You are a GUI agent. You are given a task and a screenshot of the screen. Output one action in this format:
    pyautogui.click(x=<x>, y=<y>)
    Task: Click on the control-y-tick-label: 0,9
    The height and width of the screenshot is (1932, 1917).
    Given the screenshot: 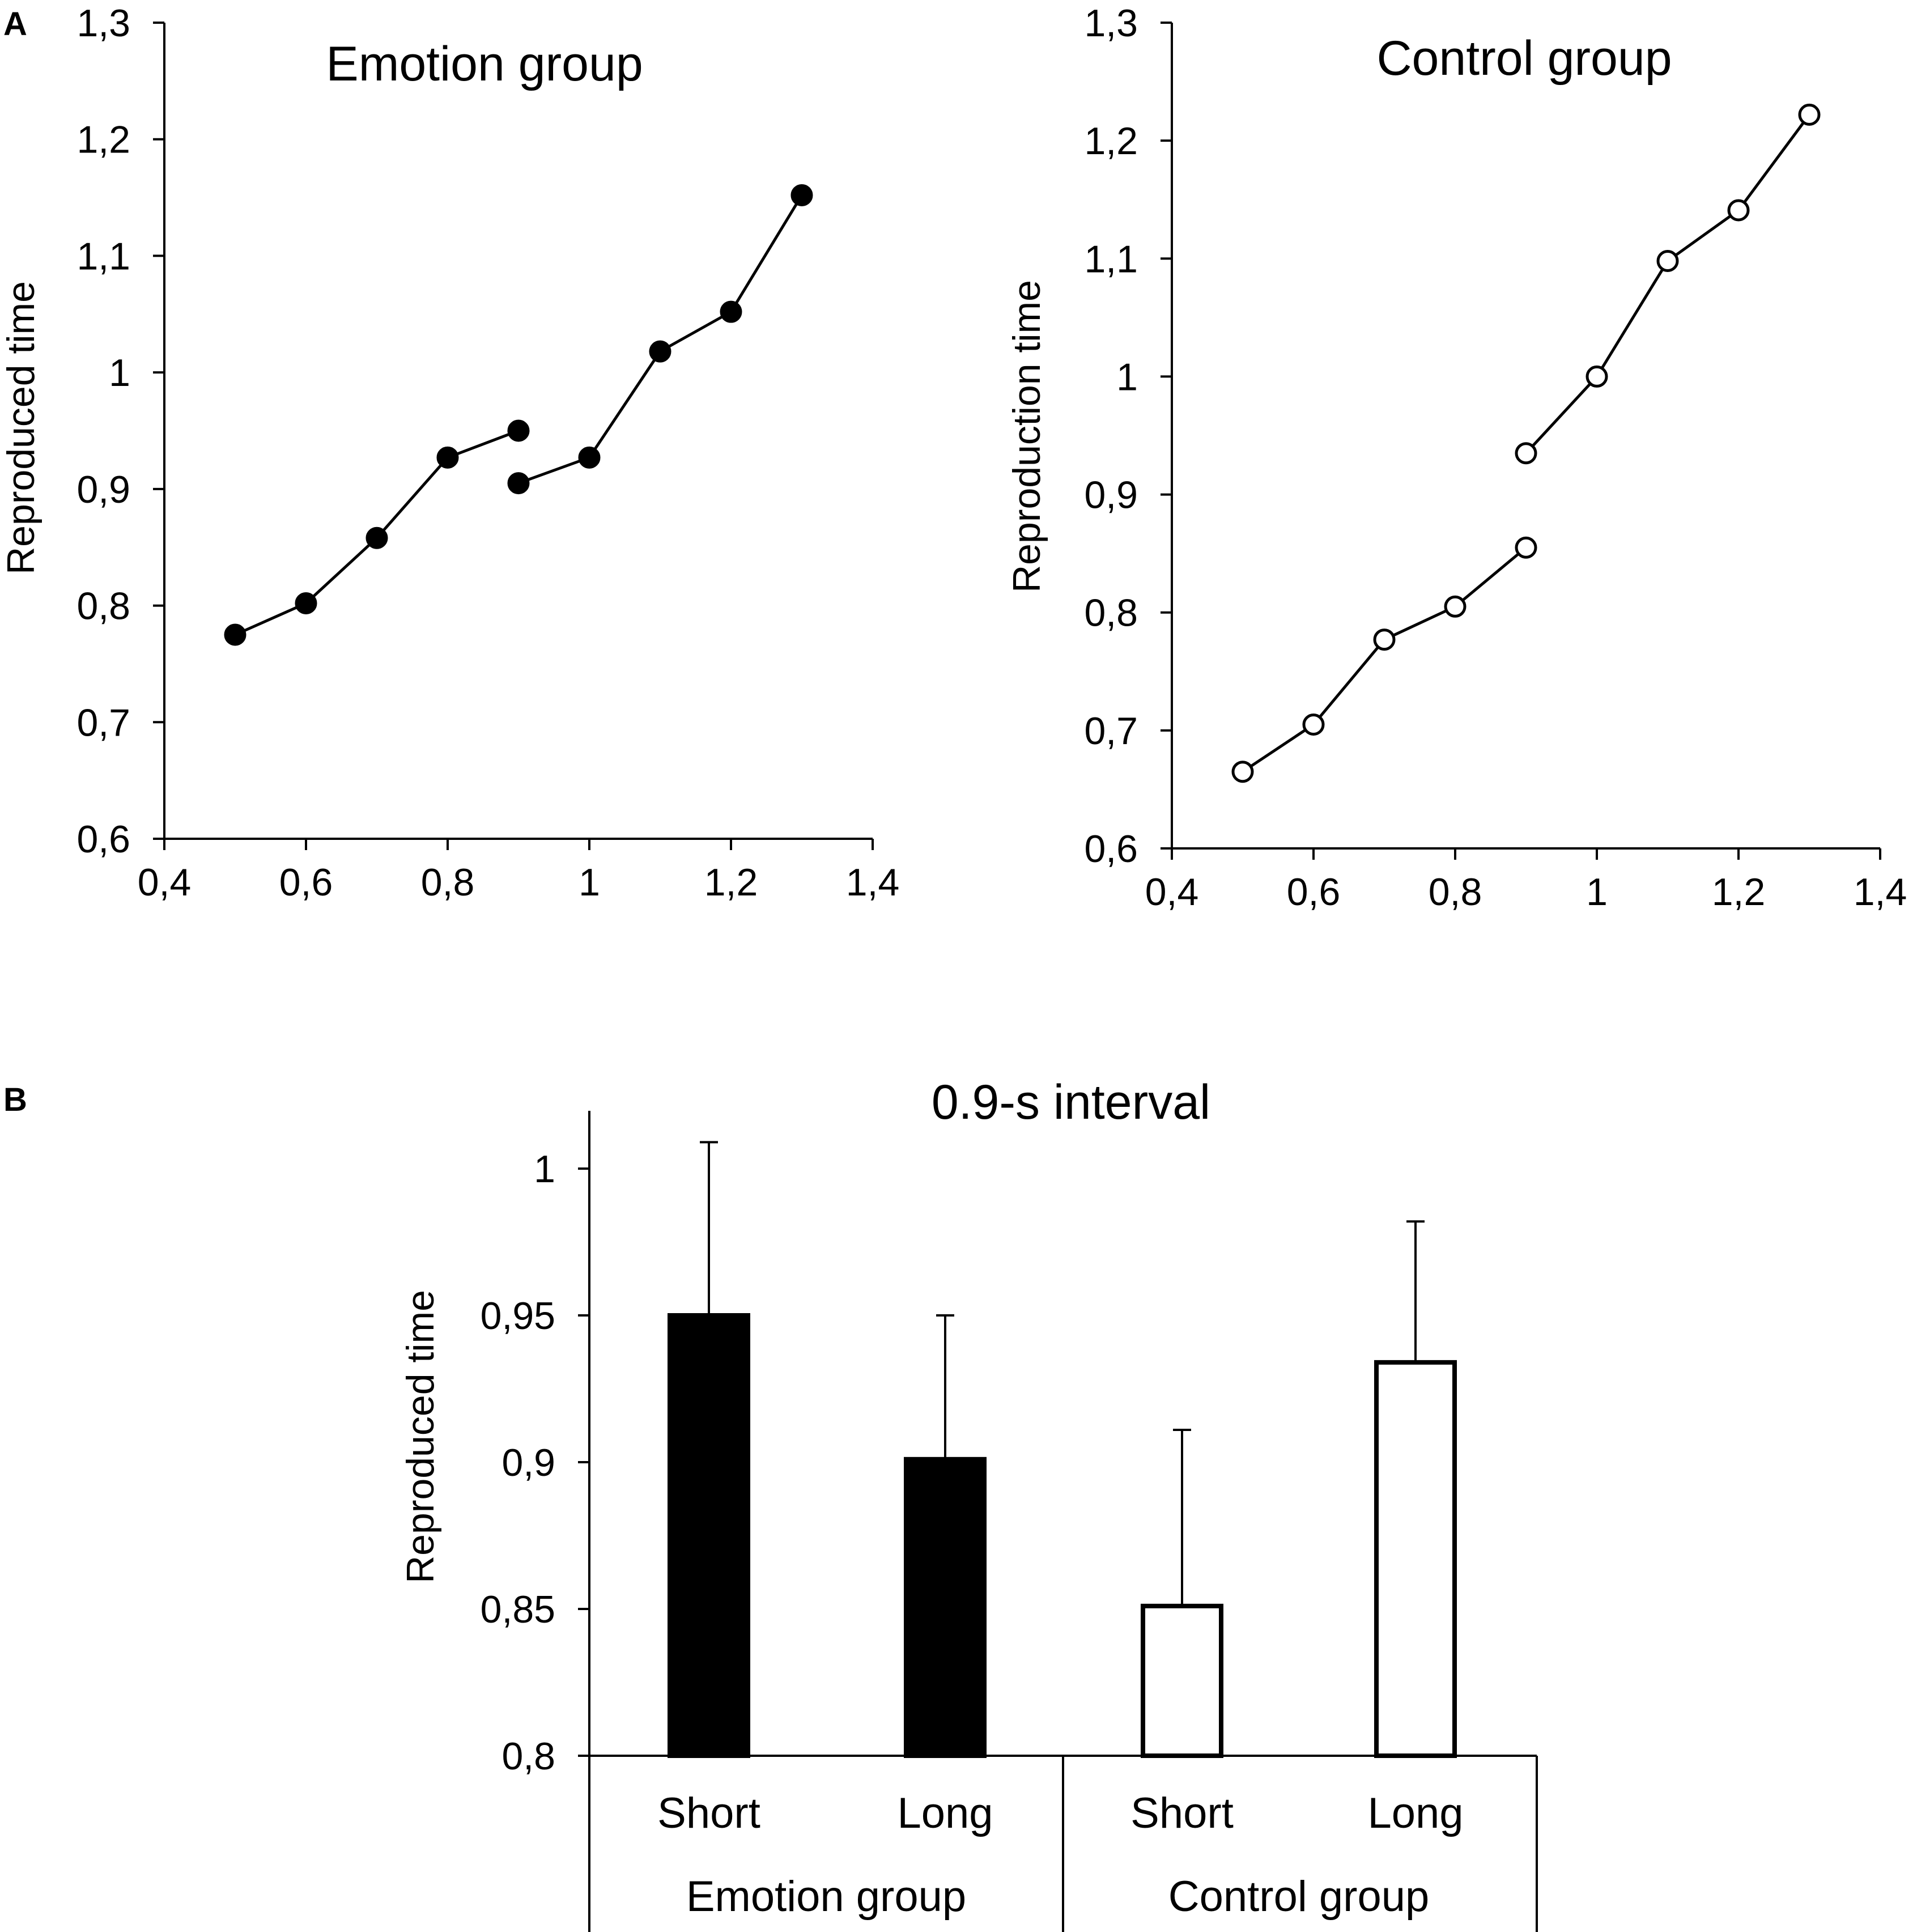 What is the action you would take?
    pyautogui.click(x=1111, y=495)
    